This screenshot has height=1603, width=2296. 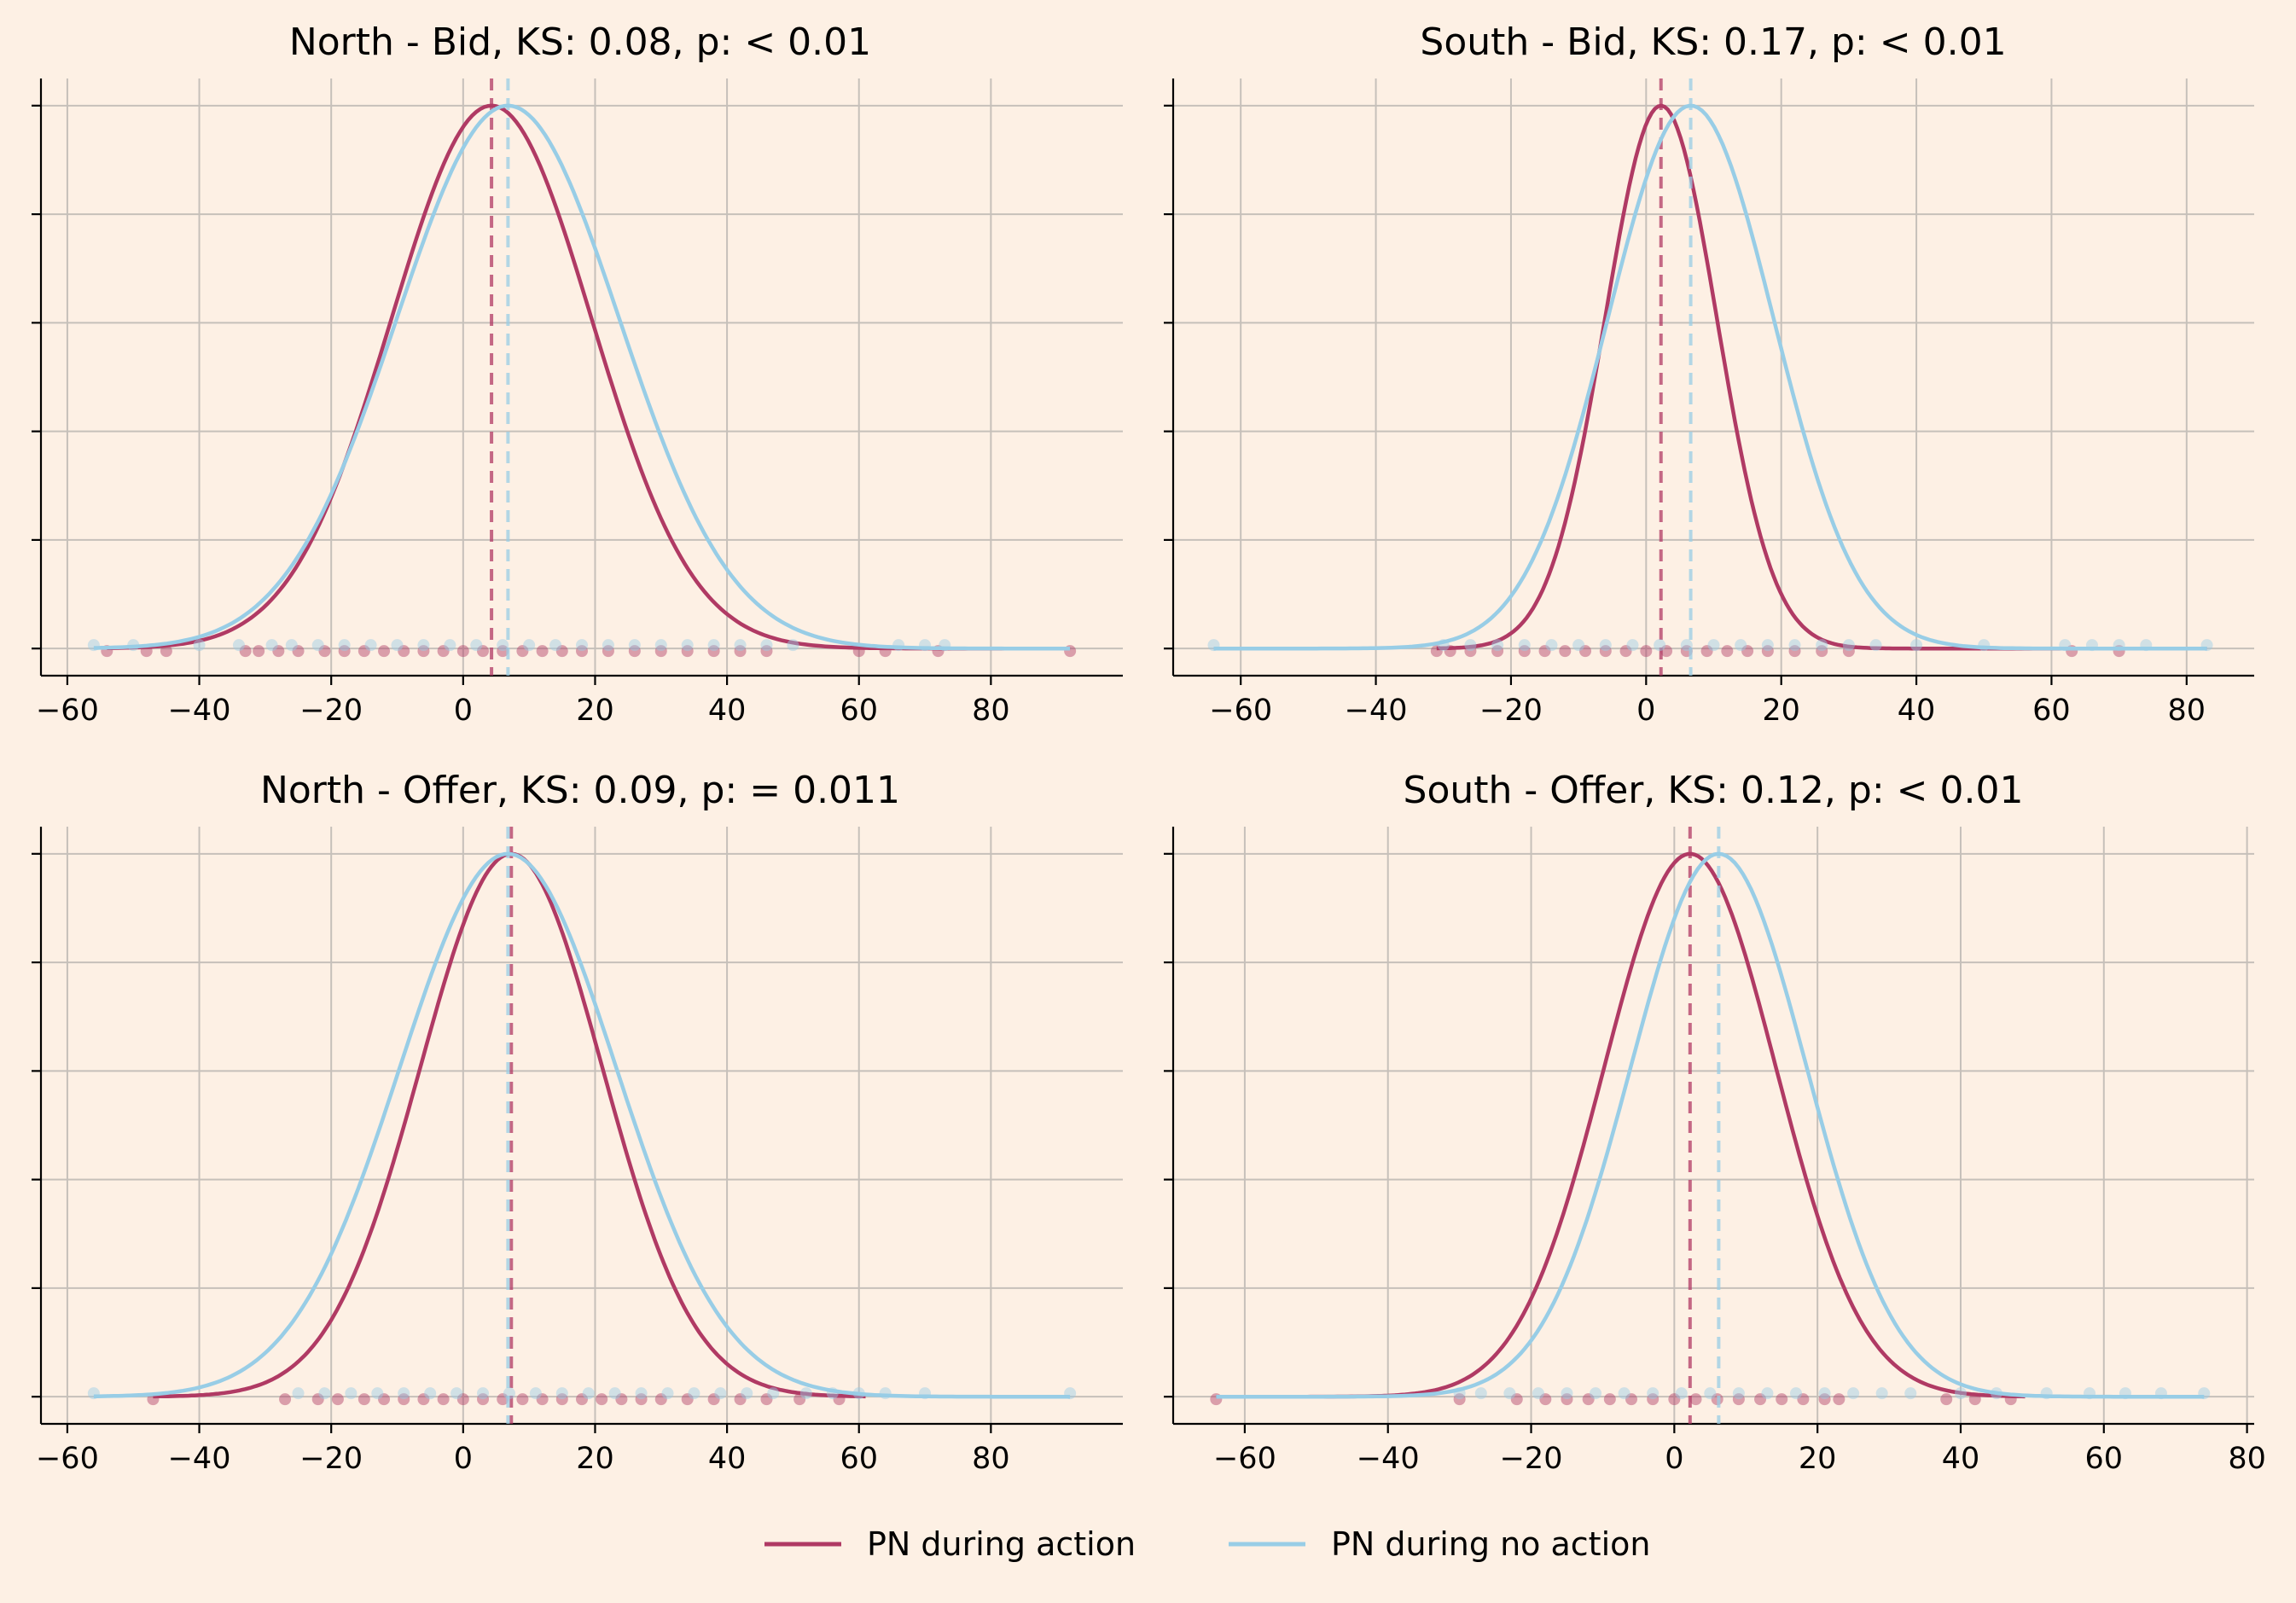 What do you see at coordinates (1713, 42) in the screenshot?
I see `panel-title: South - Bid, KS: 0.17, p: < 0.01` at bounding box center [1713, 42].